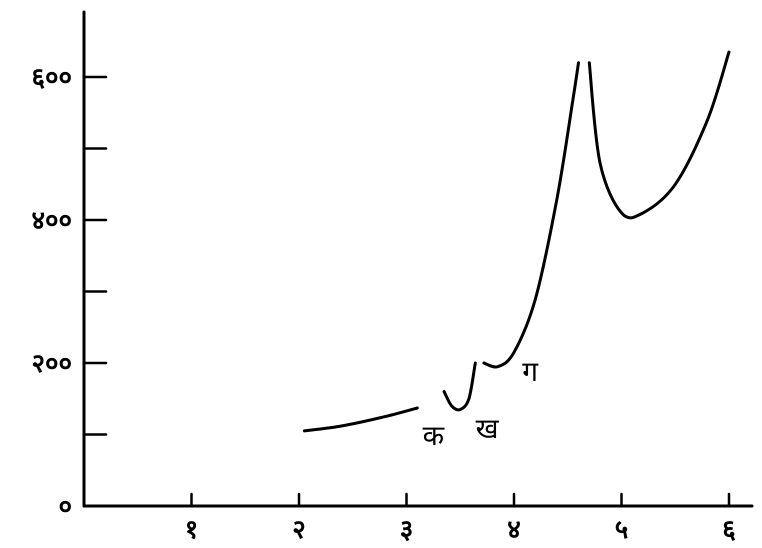 The height and width of the screenshot is (548, 762). What do you see at coordinates (622, 530) in the screenshot?
I see `x-tick-label-5: ५` at bounding box center [622, 530].